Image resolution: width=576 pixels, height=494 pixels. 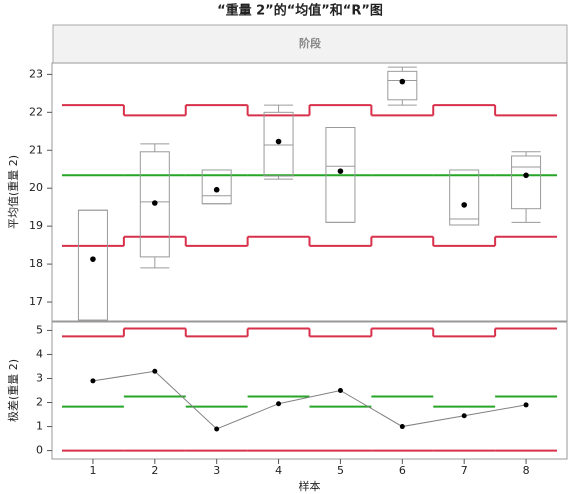 I want to click on x-tick-label: 1, so click(x=92, y=470).